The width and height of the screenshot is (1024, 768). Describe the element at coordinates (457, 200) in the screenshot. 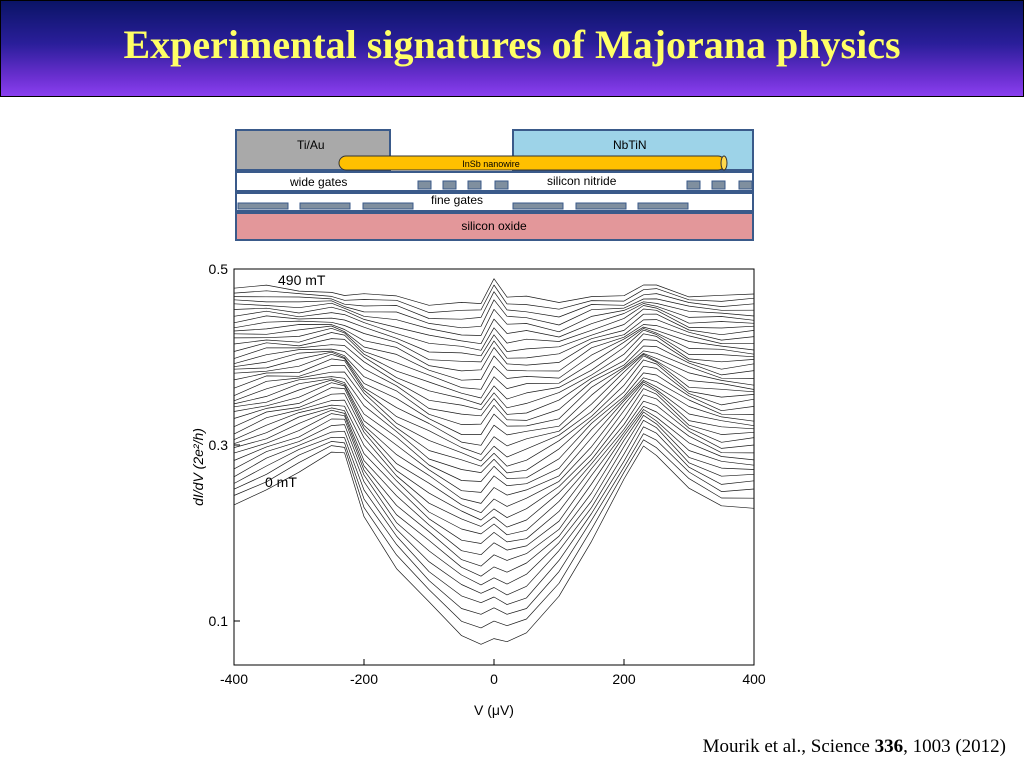

I see `fine-gates-label: fine gates` at that location.